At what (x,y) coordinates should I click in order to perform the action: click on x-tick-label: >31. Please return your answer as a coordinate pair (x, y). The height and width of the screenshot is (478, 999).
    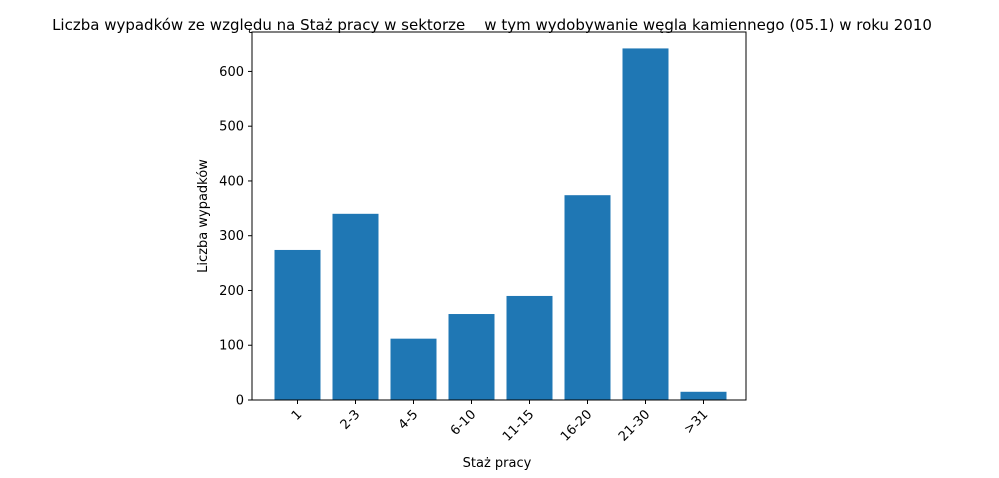
    Looking at the image, I should click on (696, 422).